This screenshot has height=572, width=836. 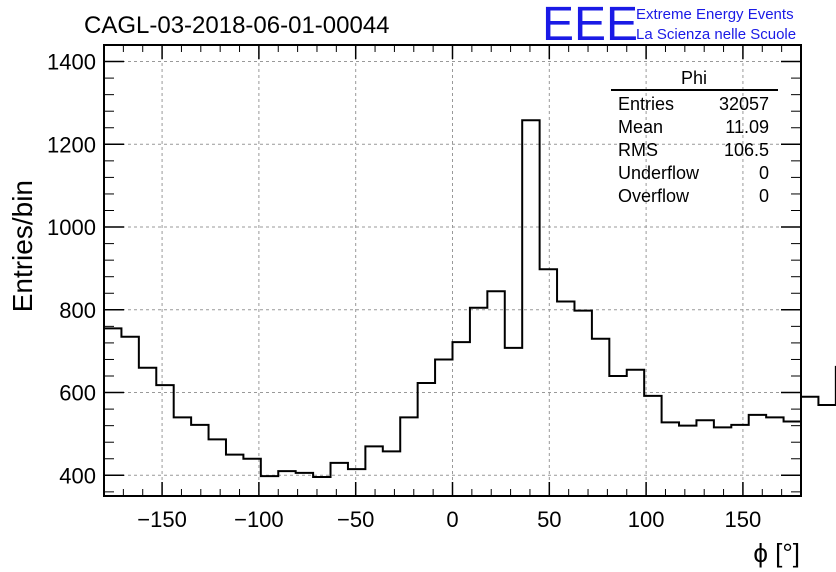 I want to click on y-tick-labels: 400 600 800 1000 1200 1400, so click(x=71, y=269).